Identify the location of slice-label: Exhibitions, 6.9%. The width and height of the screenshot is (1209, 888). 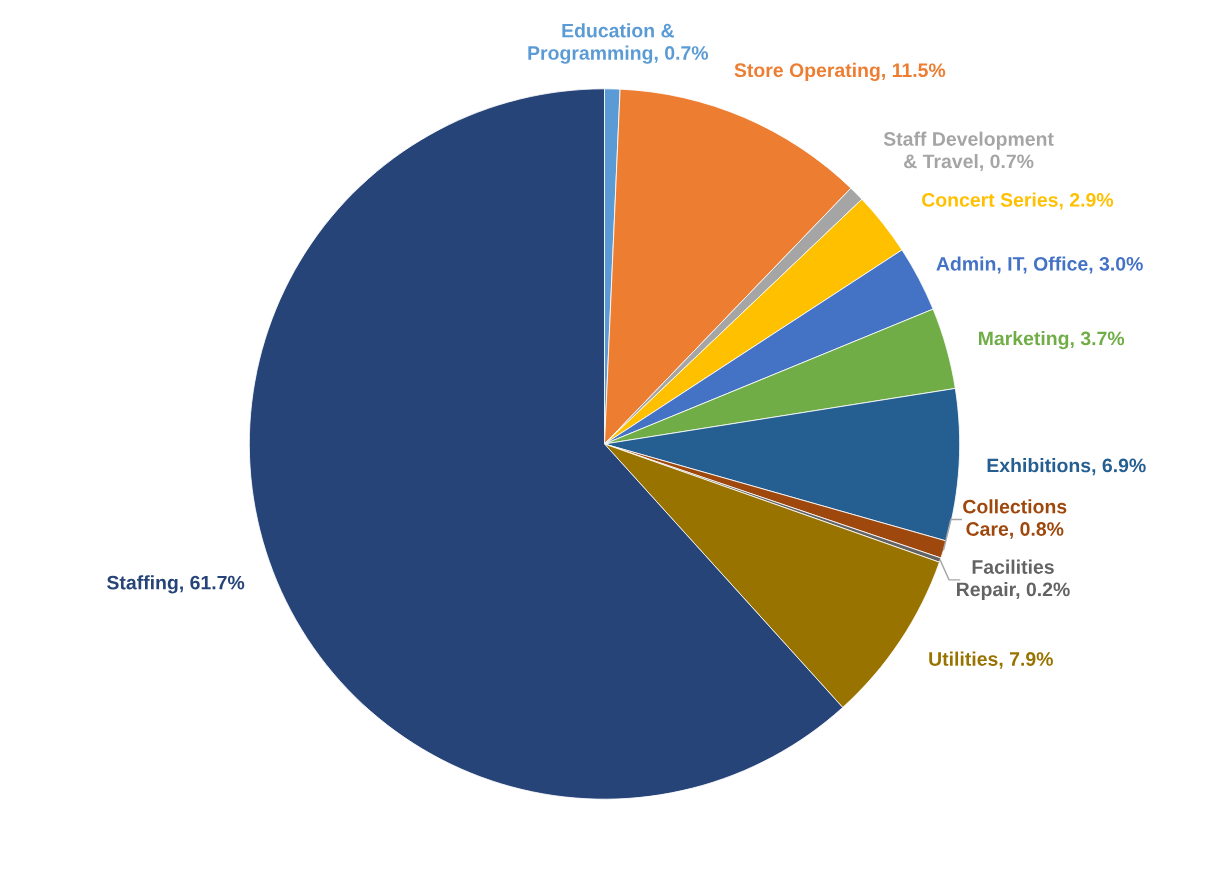
(1066, 467).